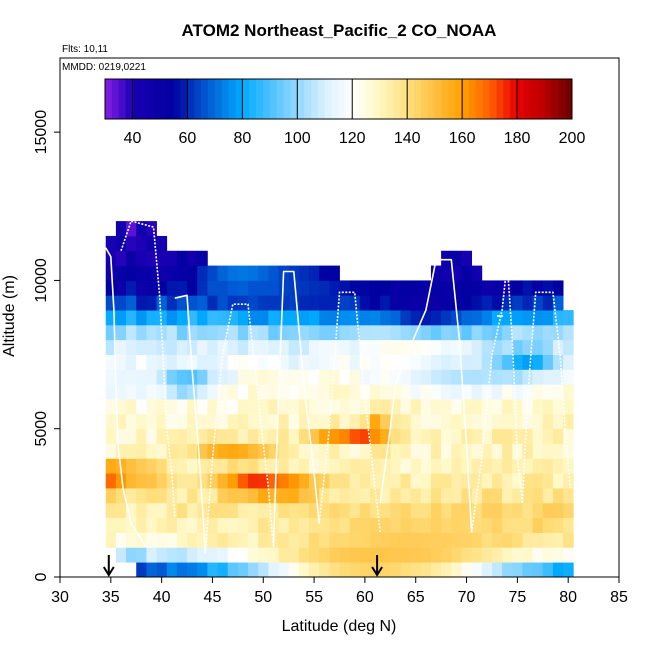 This screenshot has width=650, height=650. I want to click on colorbar-tick-label: 140, so click(407, 138).